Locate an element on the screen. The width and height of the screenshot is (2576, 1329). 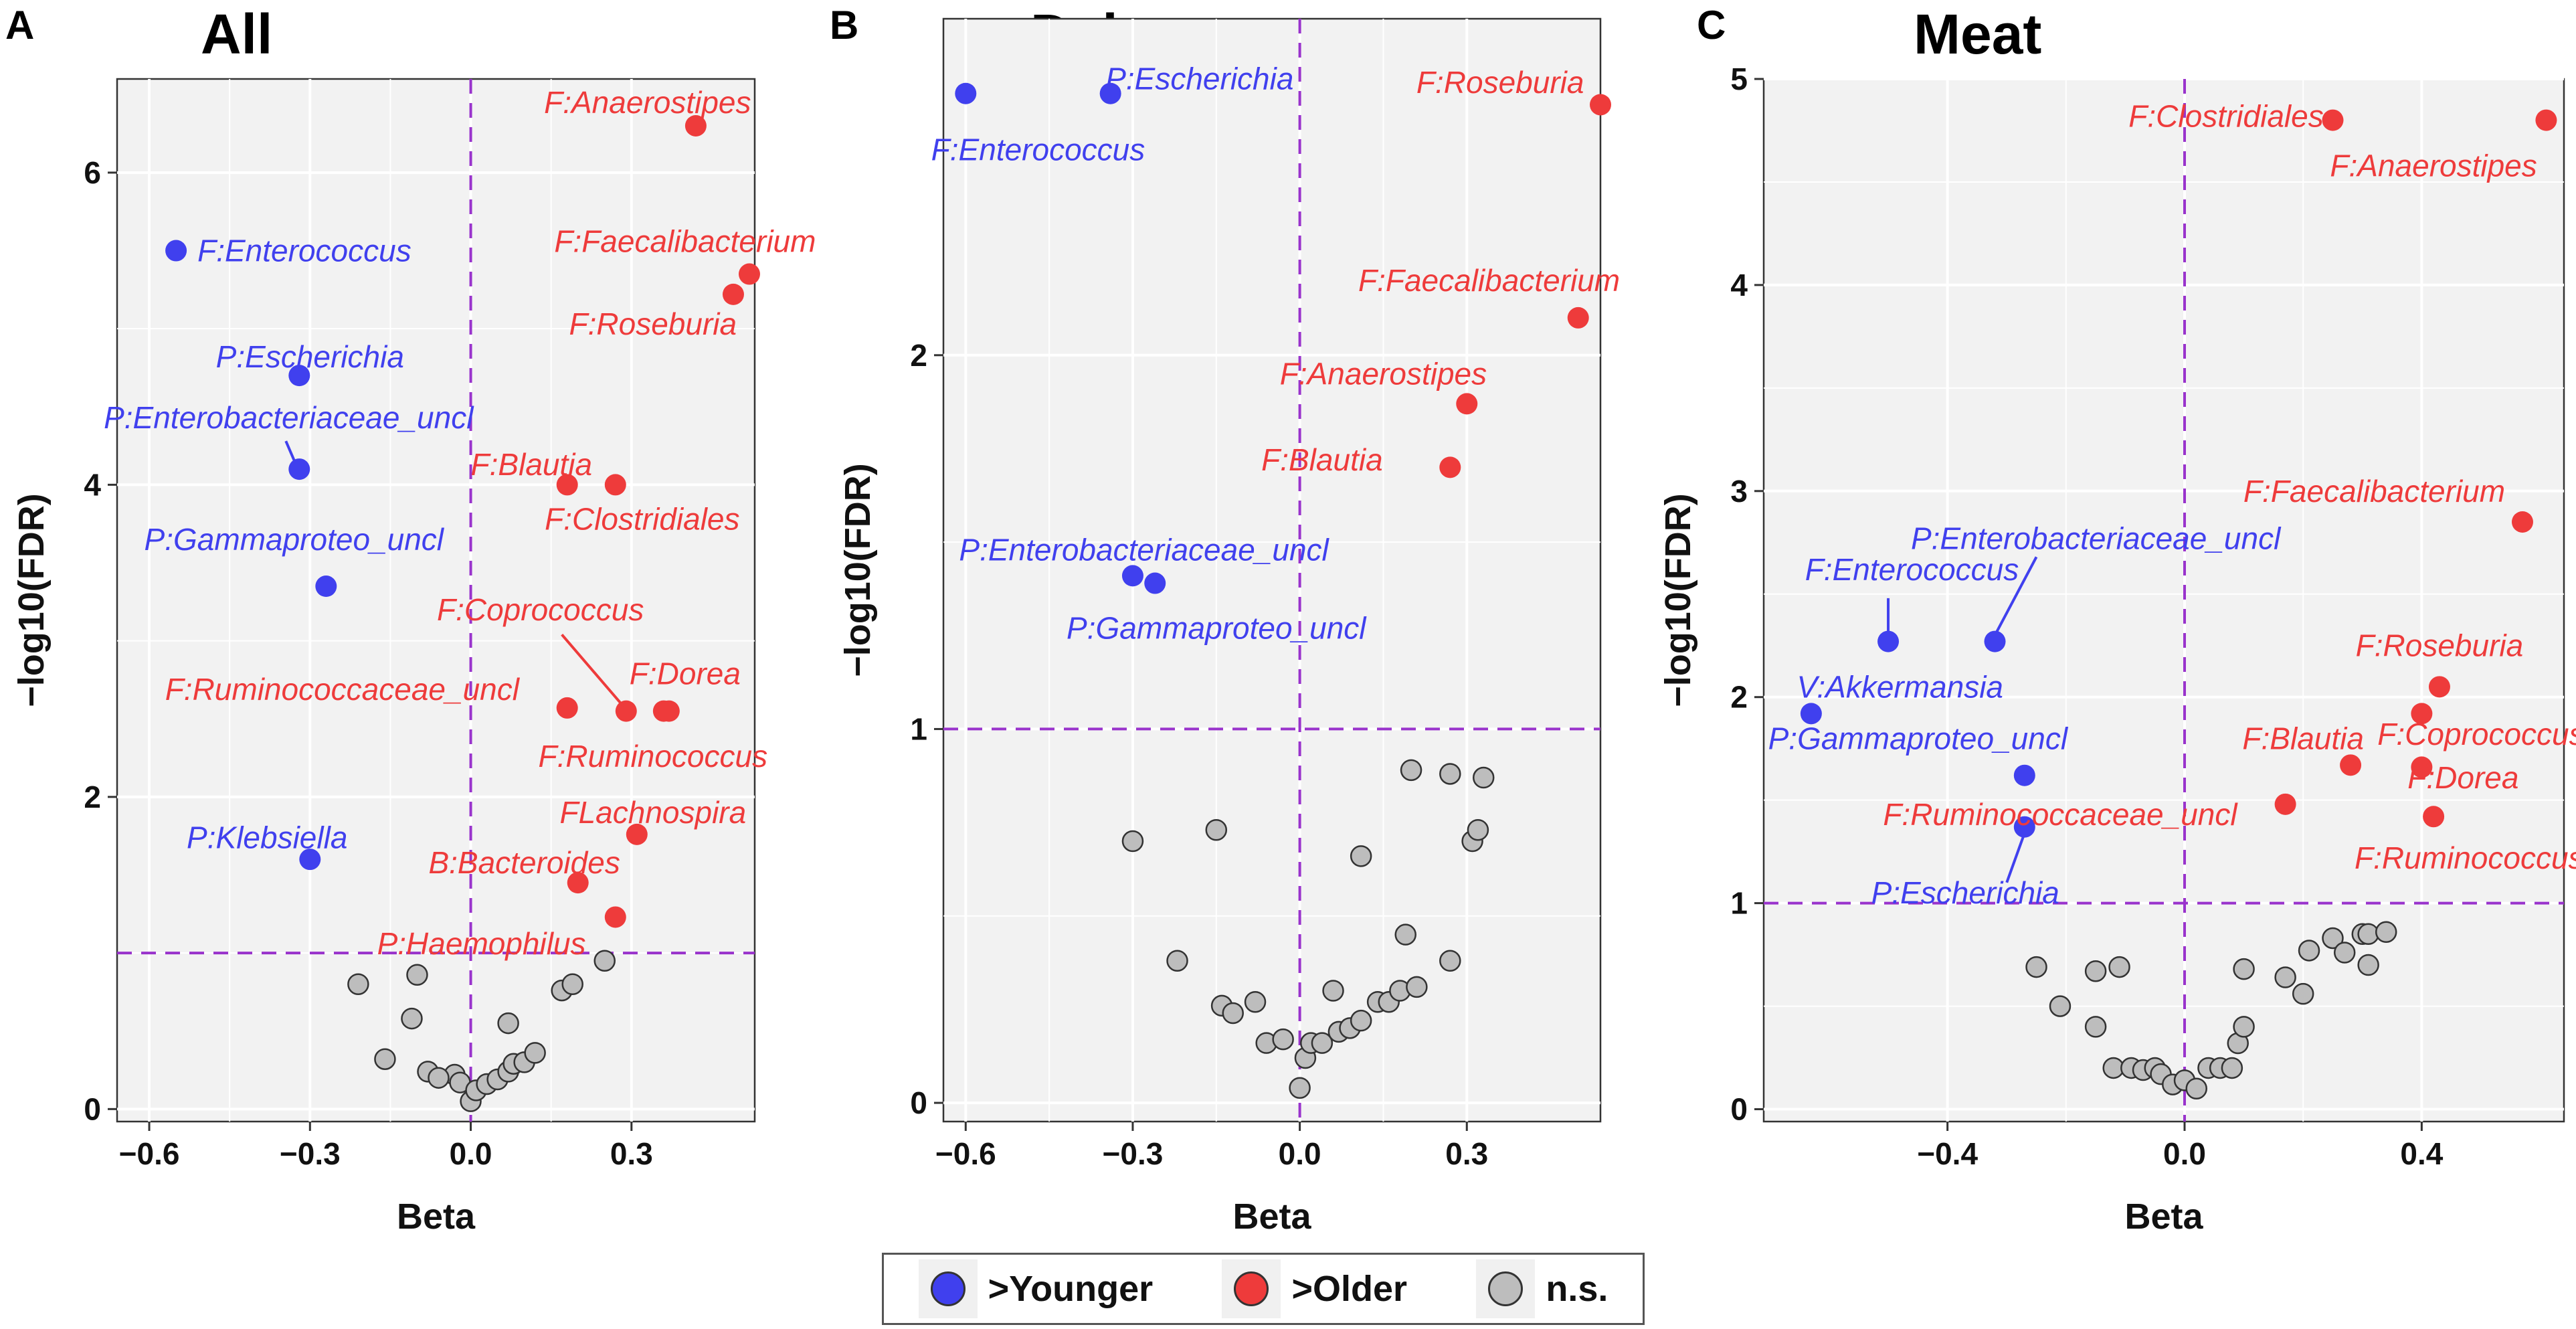
panel-b-point-label: F:Blautia is located at coordinates (1322, 459).